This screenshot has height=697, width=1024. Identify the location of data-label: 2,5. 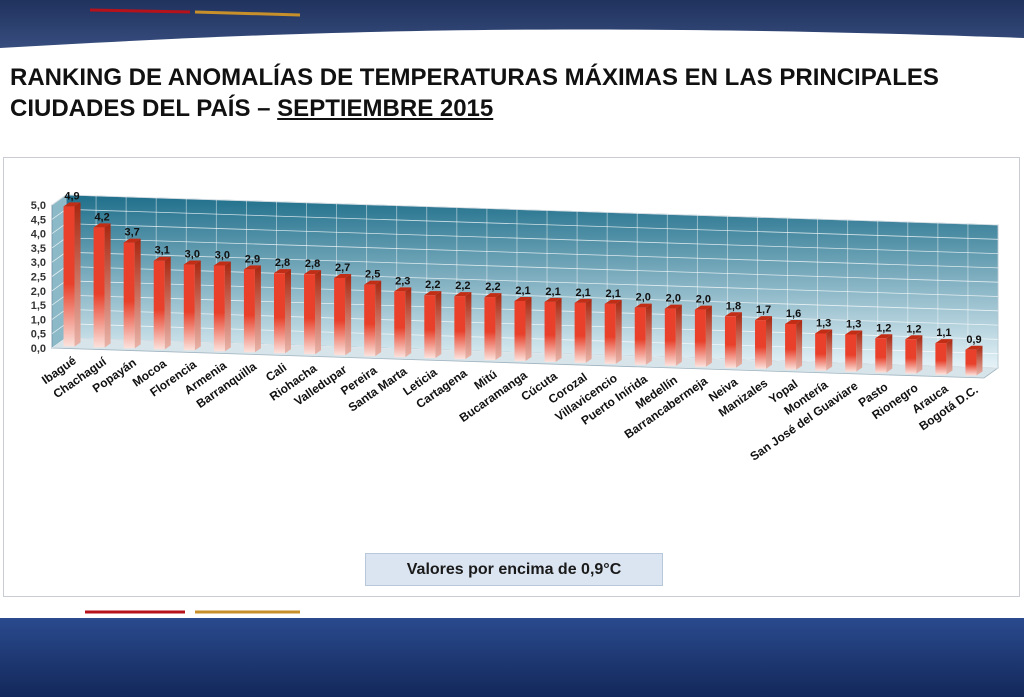
(372, 275).